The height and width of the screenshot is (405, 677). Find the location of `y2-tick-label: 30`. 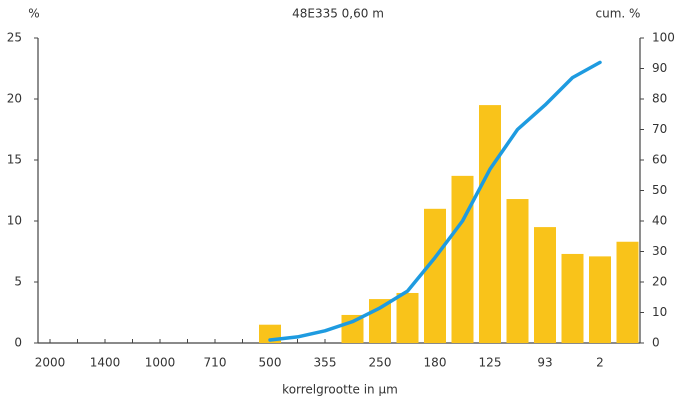

y2-tick-label: 30 is located at coordinates (659, 251).